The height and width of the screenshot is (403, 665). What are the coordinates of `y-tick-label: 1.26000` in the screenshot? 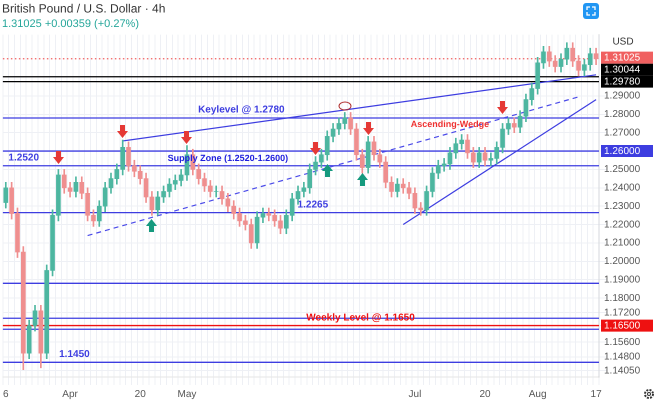 It's located at (622, 151).